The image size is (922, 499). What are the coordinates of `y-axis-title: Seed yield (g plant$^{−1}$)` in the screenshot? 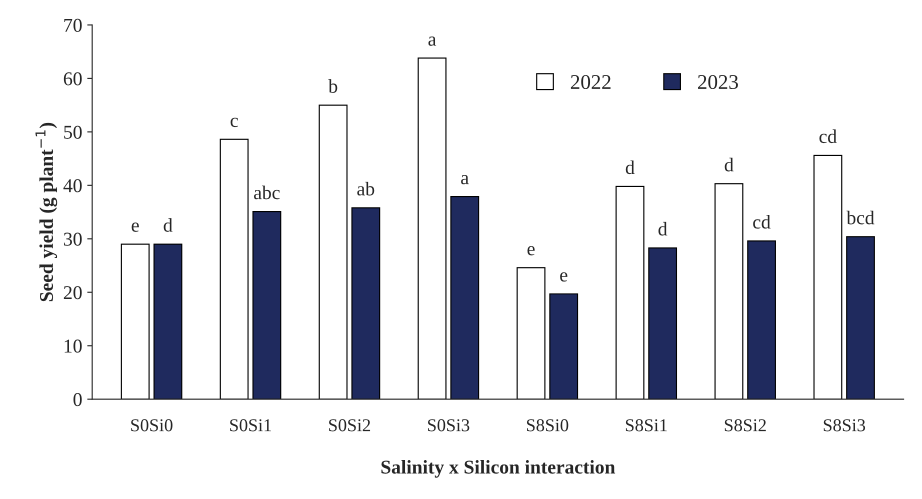 It's located at (47, 212).